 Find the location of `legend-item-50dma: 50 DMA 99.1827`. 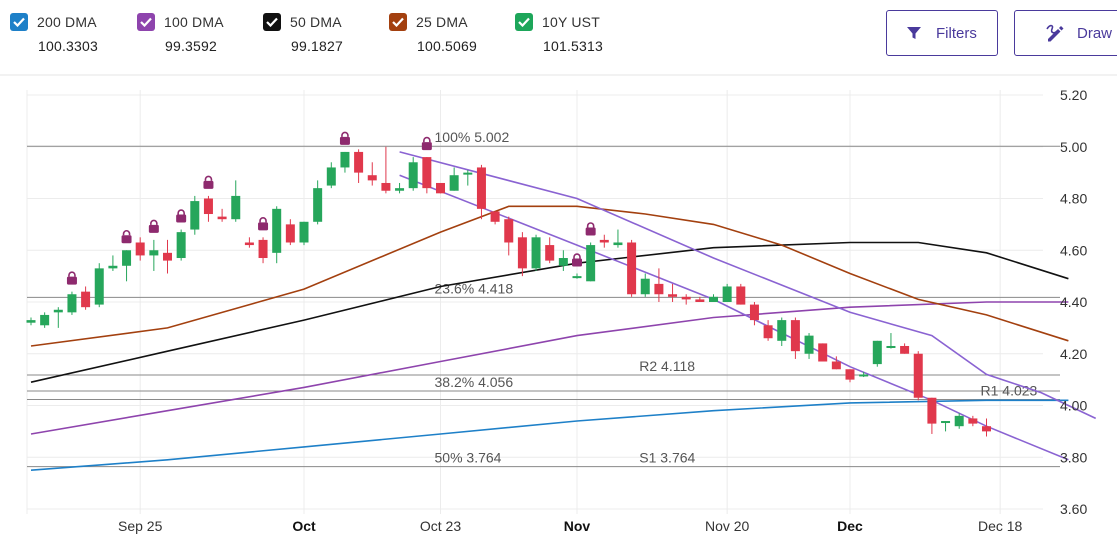

legend-item-50dma: 50 DMA 99.1827 is located at coordinates (303, 33).